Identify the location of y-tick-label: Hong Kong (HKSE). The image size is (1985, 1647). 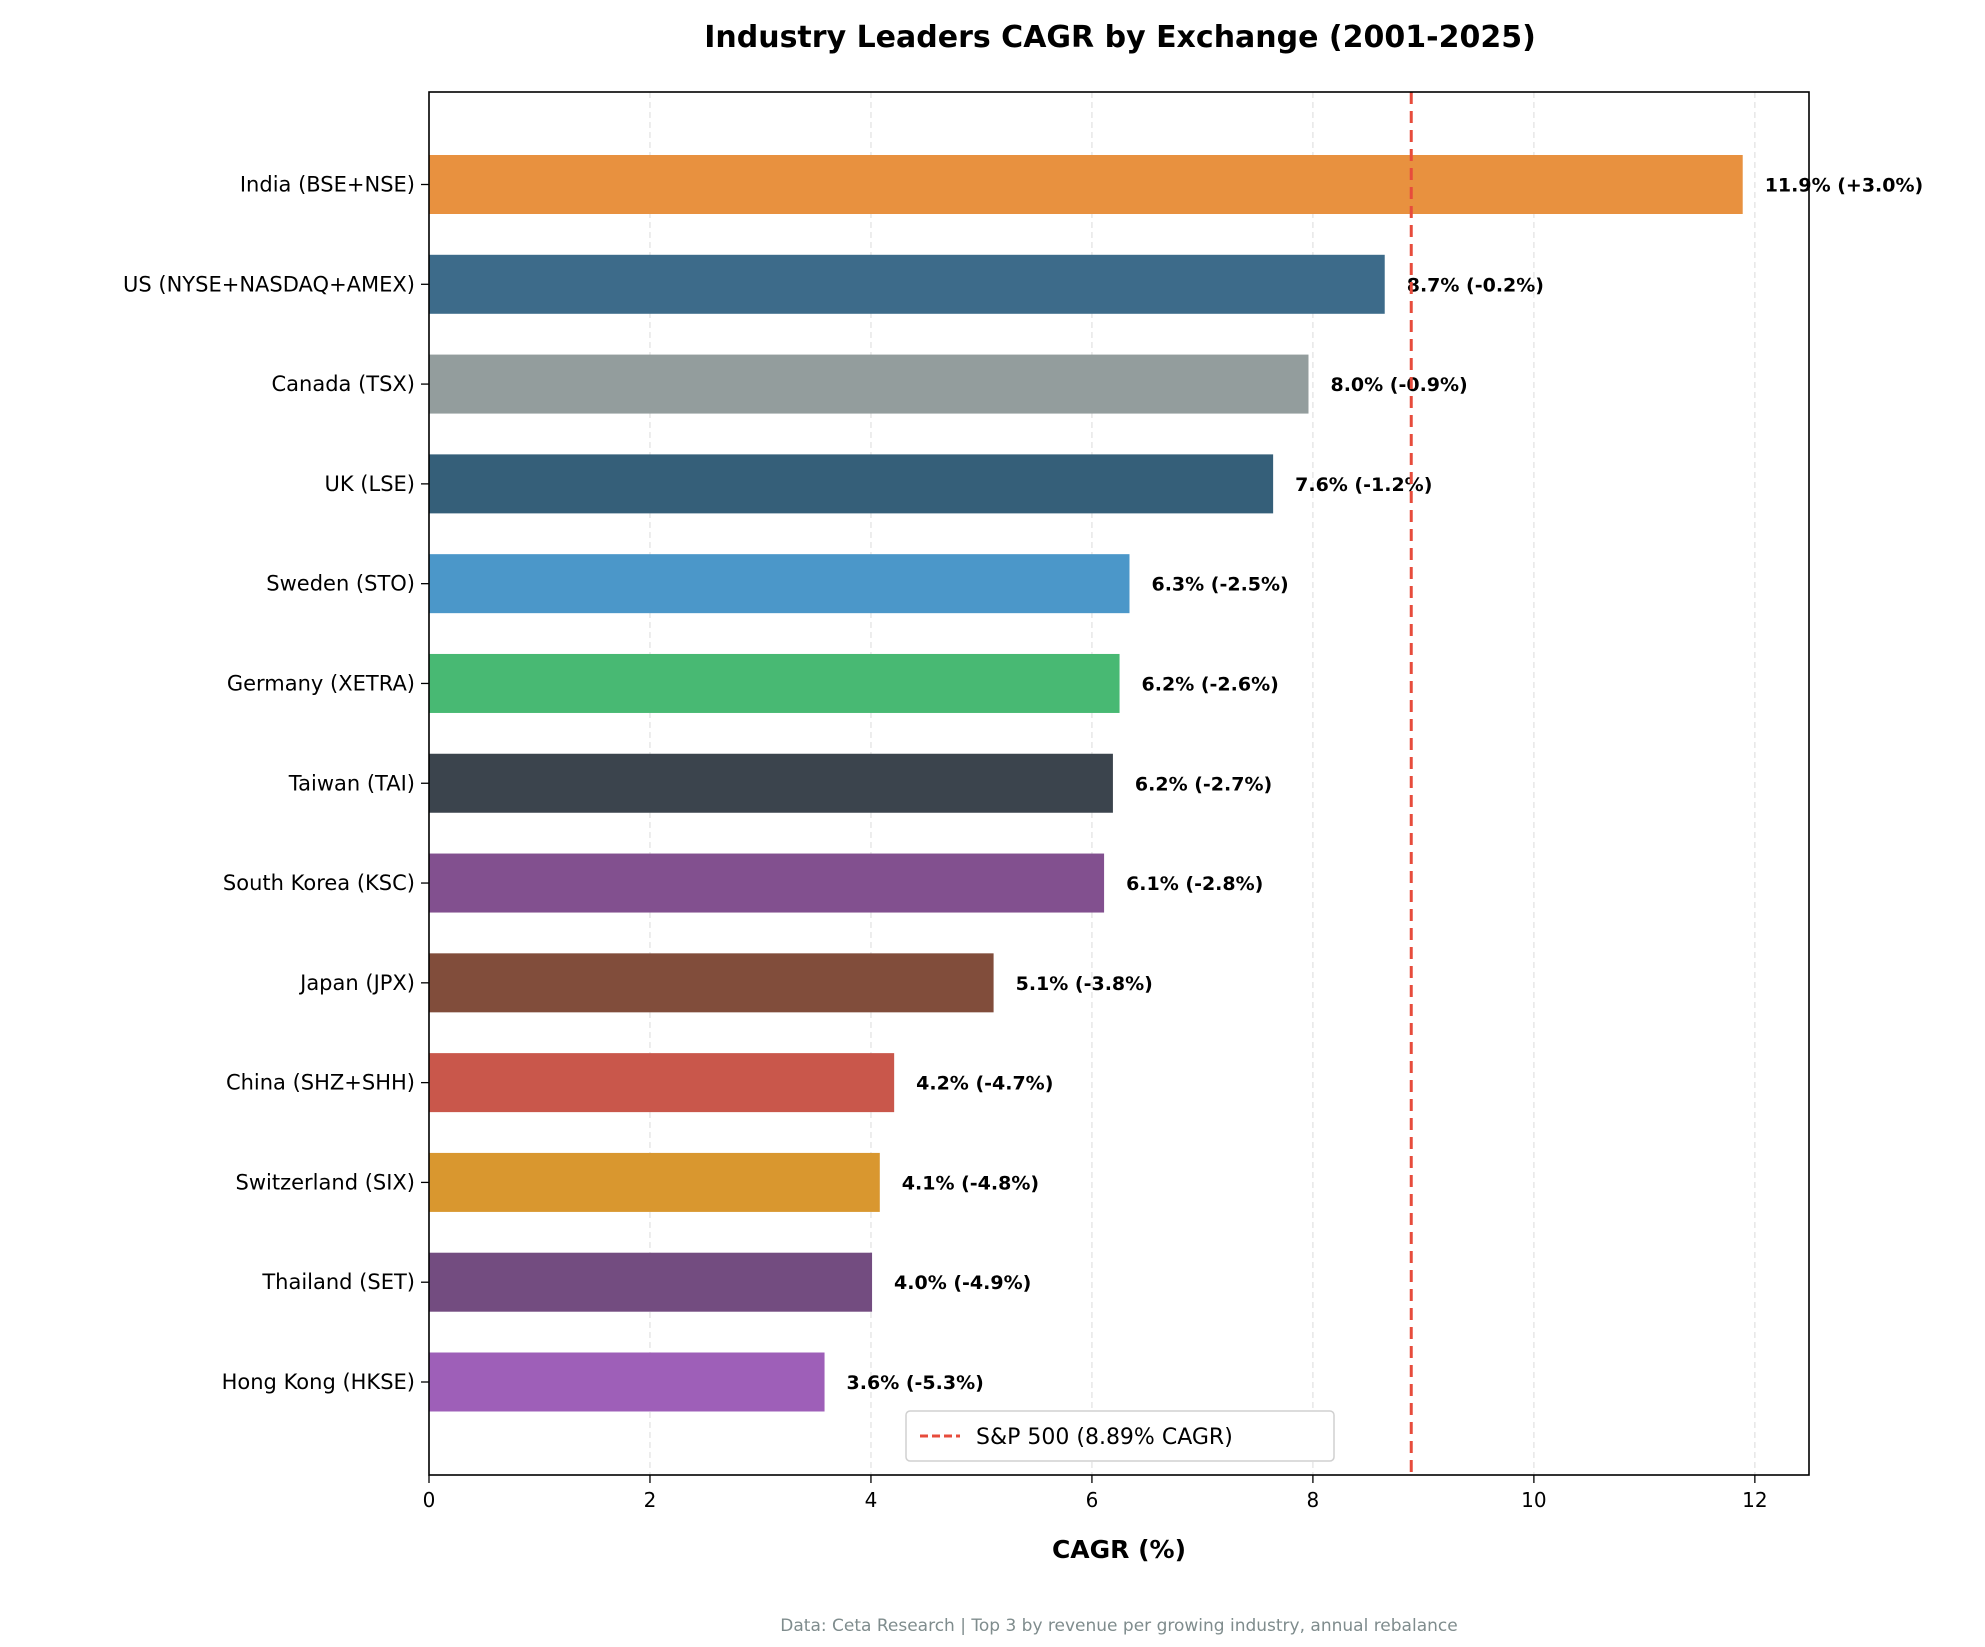
(318, 1382).